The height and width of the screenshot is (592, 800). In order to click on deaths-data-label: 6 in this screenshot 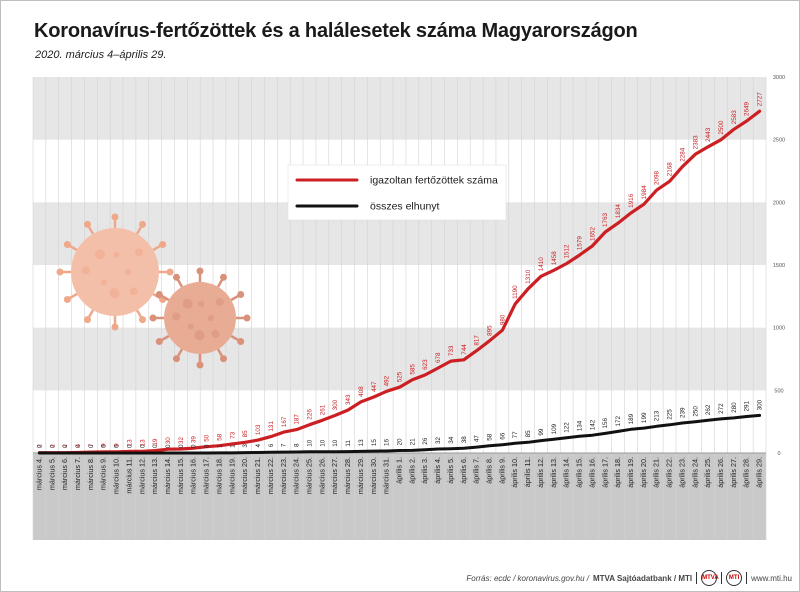, I will do `click(271, 445)`.